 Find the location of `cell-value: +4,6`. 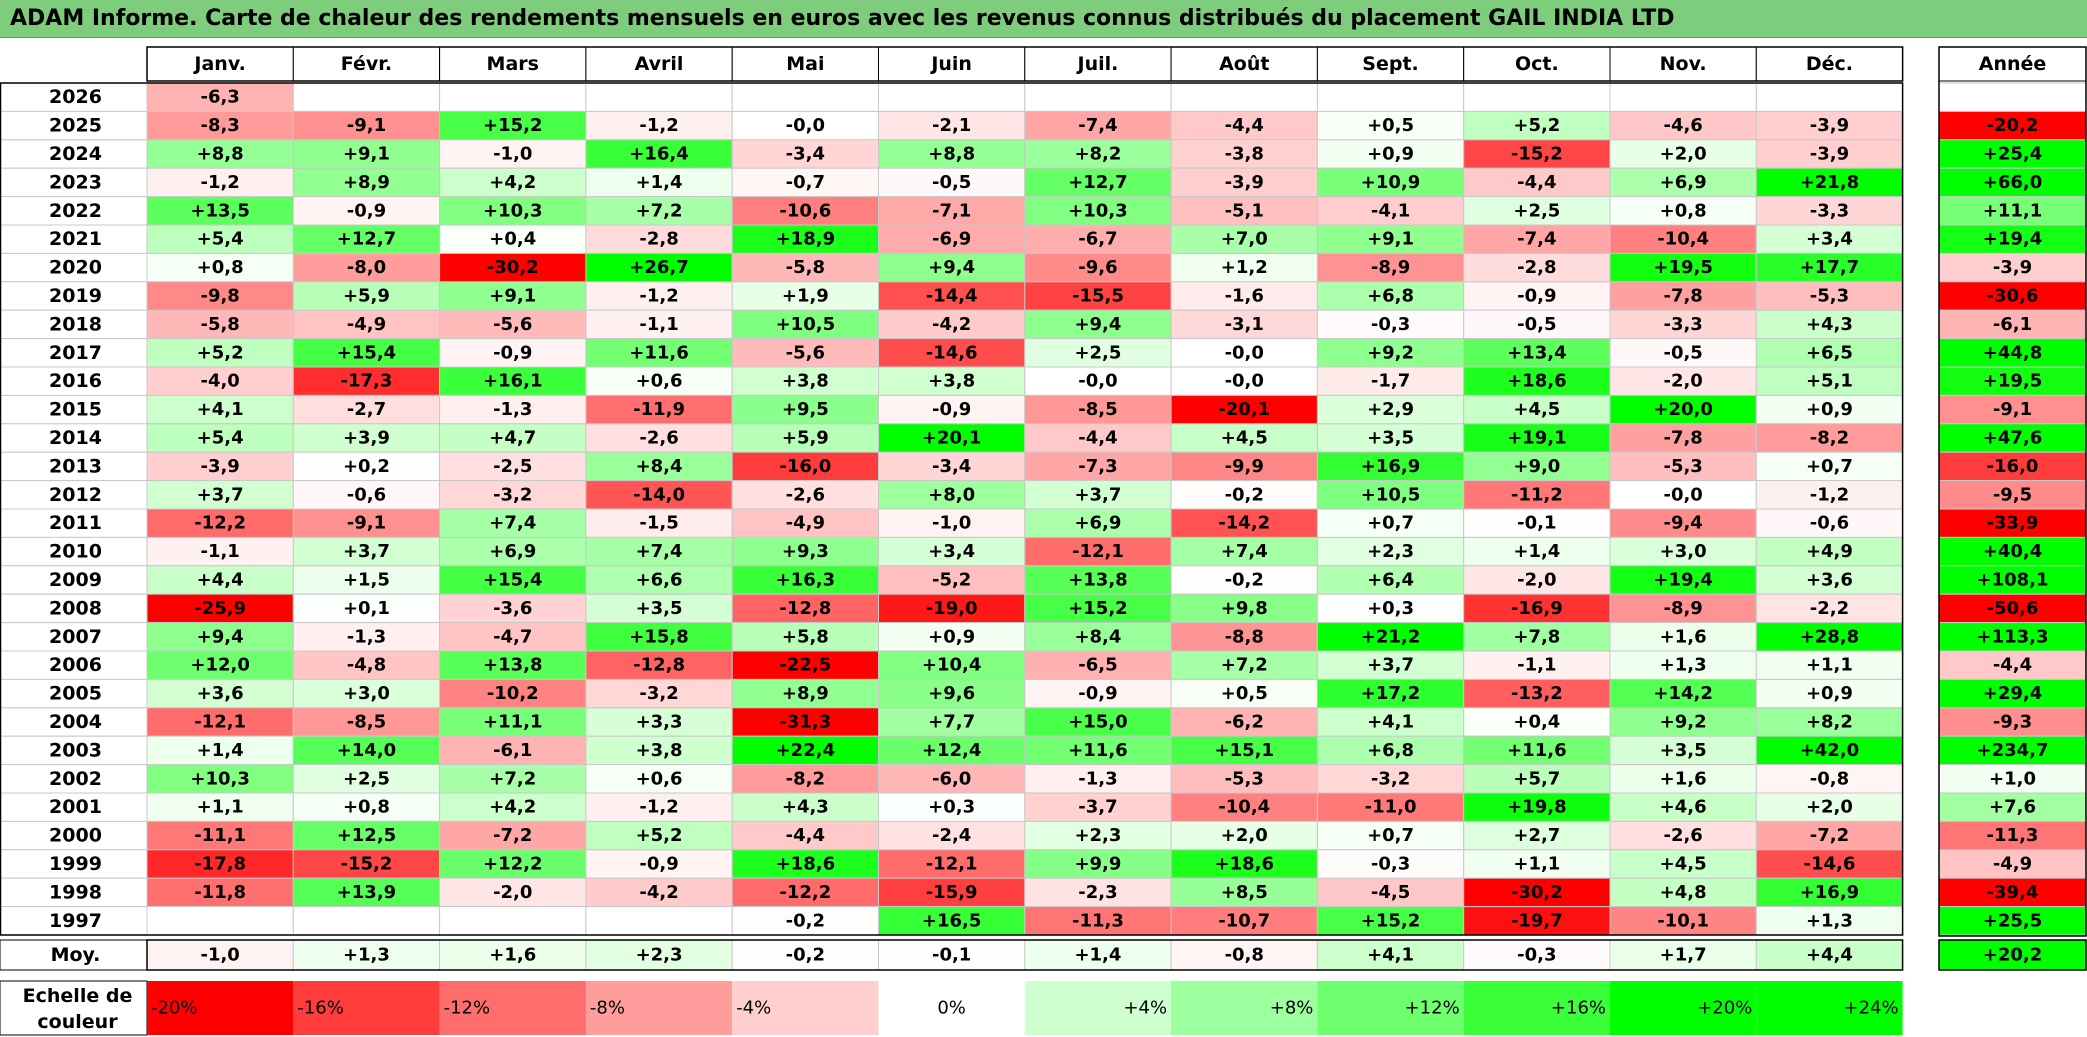

cell-value: +4,6 is located at coordinates (1683, 807).